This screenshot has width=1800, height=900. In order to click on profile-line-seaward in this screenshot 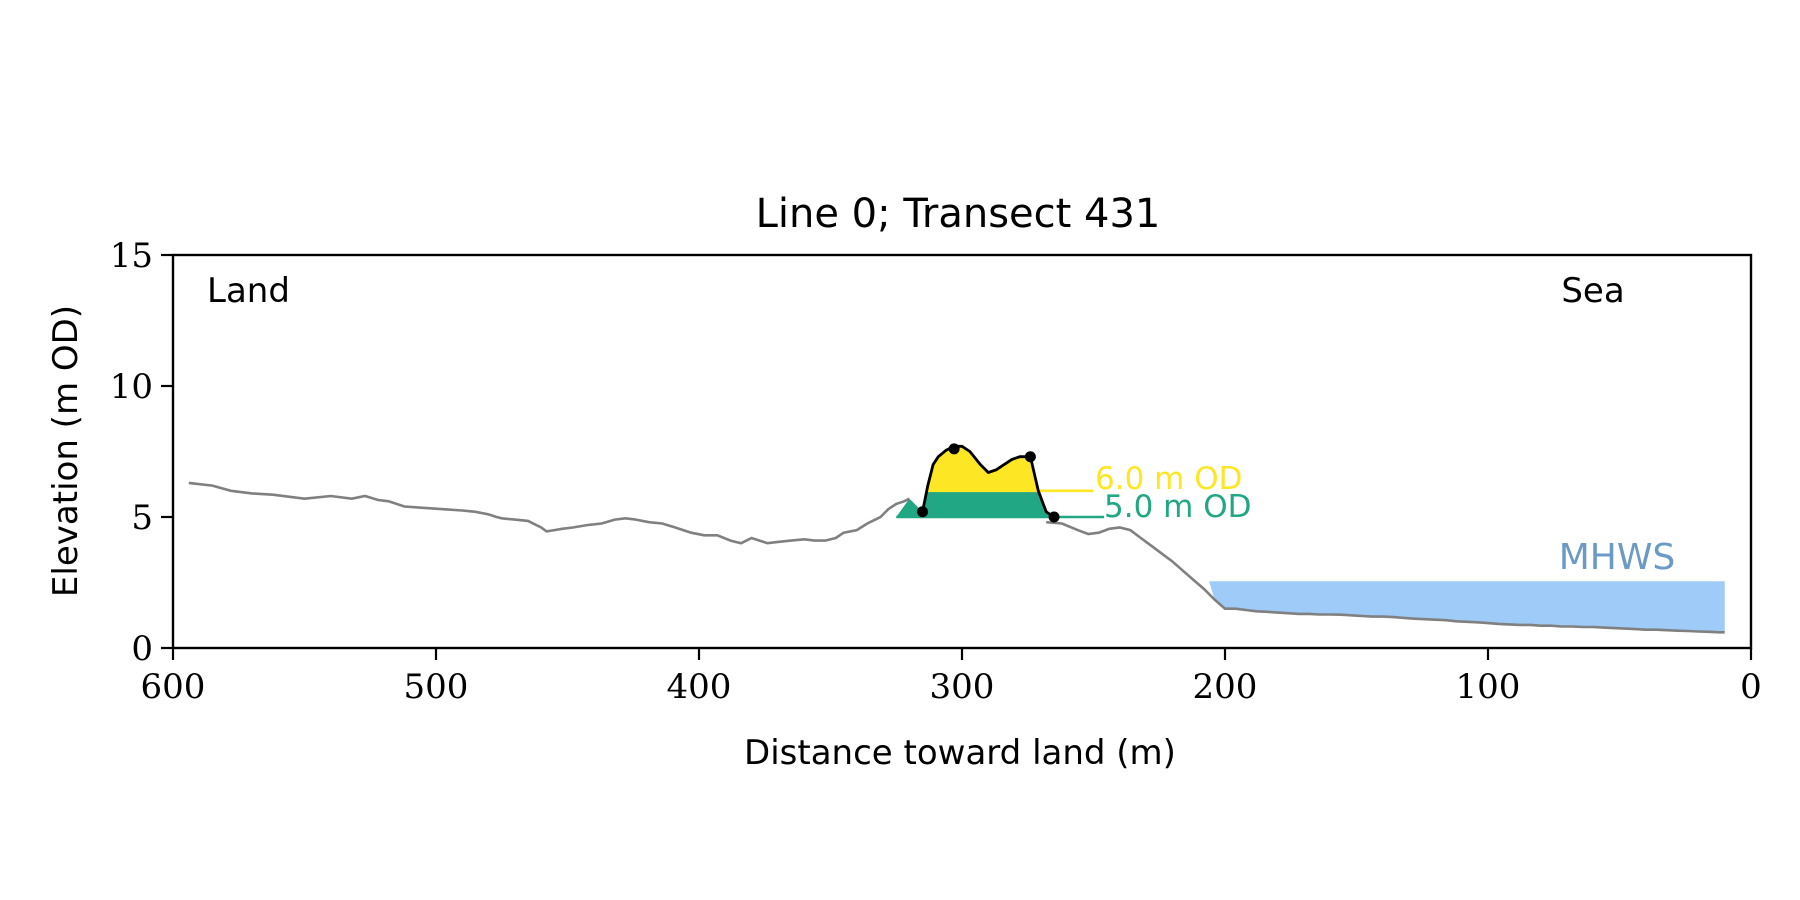, I will do `click(1385, 577)`.